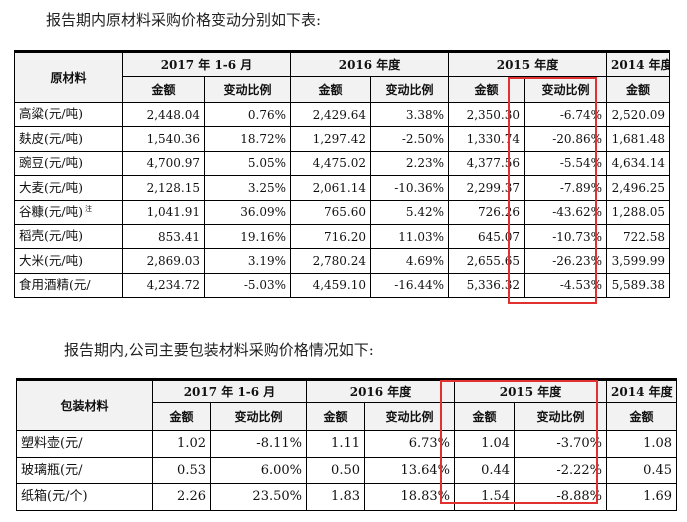 The width and height of the screenshot is (687, 522). Describe the element at coordinates (638, 114) in the screenshot. I see `value-cell: 2,520.09` at that location.